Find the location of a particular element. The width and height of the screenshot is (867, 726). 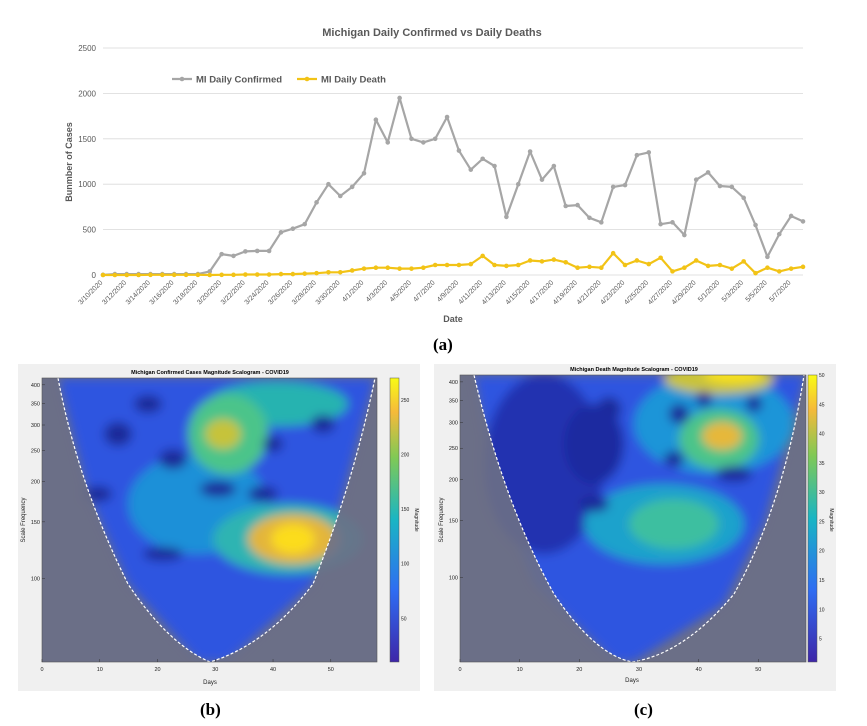

colorbar-tick-label: 10 is located at coordinates (822, 610).